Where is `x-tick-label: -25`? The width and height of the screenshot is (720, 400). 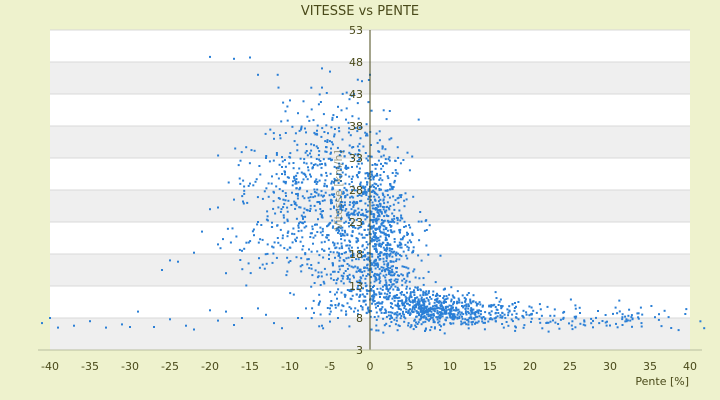 x-tick-label: -25 is located at coordinates (170, 366).